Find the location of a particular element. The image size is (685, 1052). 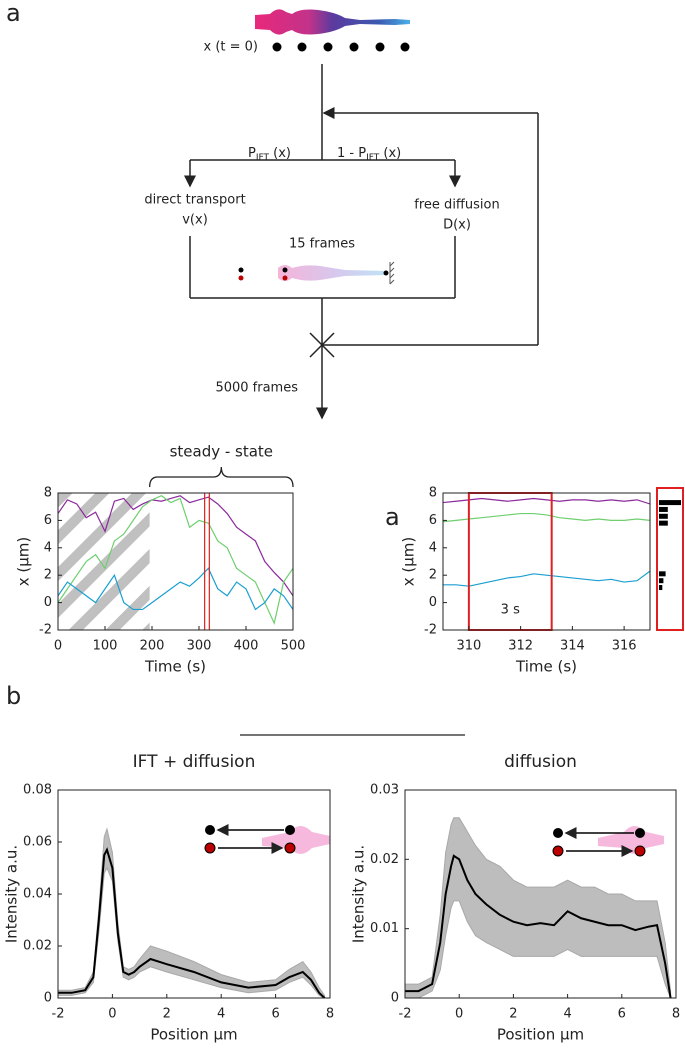

cell-icon is located at coordinates (332, 22).